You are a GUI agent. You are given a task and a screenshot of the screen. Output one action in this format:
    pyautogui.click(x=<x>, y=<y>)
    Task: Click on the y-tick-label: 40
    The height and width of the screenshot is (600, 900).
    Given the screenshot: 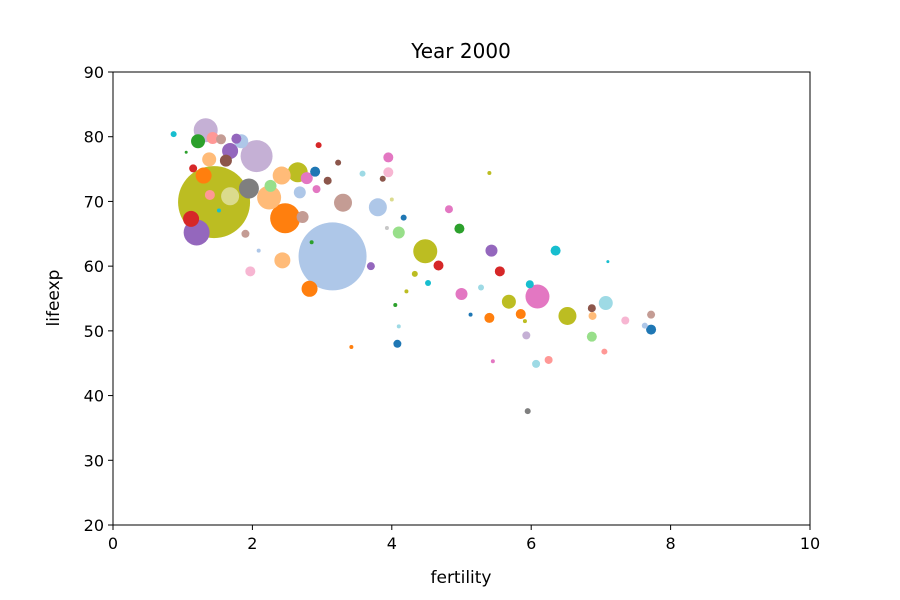 What is the action you would take?
    pyautogui.click(x=94, y=396)
    